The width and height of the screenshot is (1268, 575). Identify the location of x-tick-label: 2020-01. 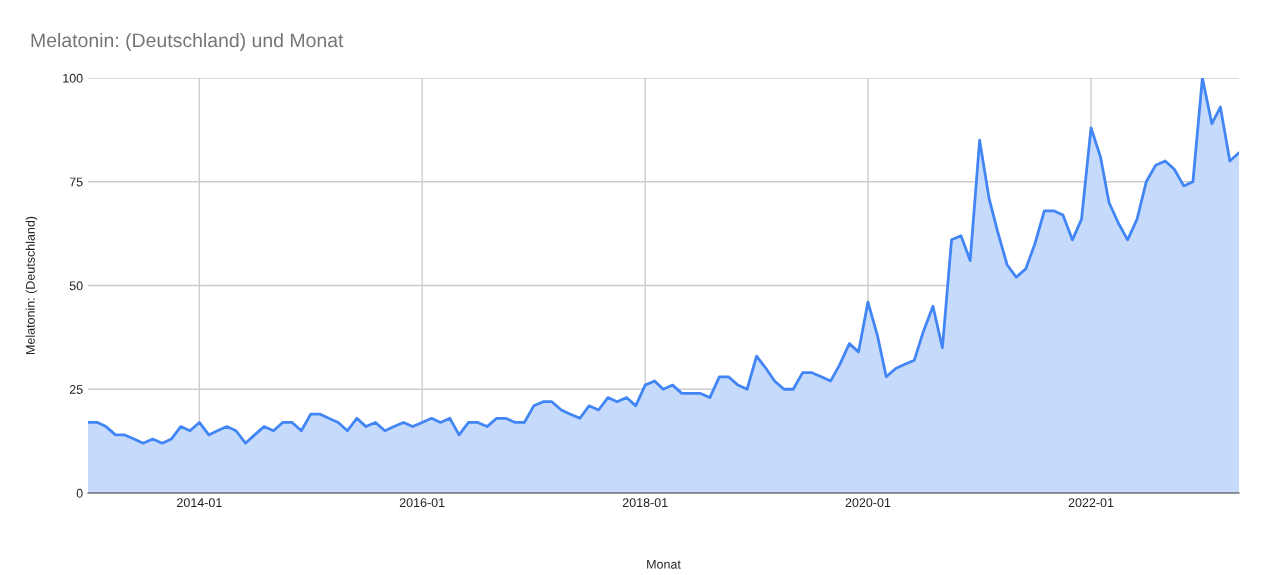
(868, 503).